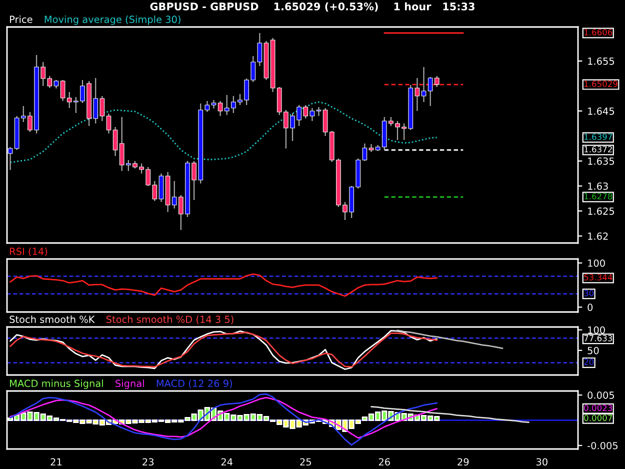  What do you see at coordinates (589, 362) in the screenshot?
I see `ref-line-label: 20` at bounding box center [589, 362].